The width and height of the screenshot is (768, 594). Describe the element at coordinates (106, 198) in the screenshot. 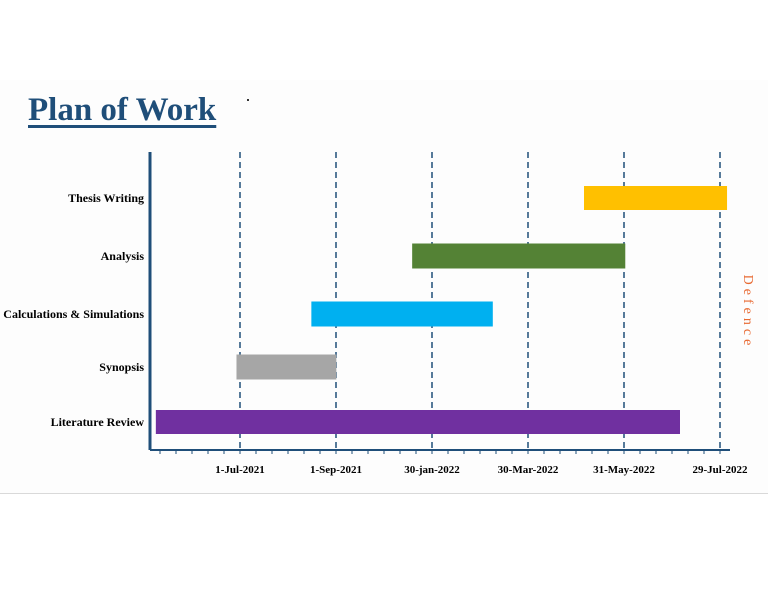

I see `category-label: Thesis Writing` at that location.